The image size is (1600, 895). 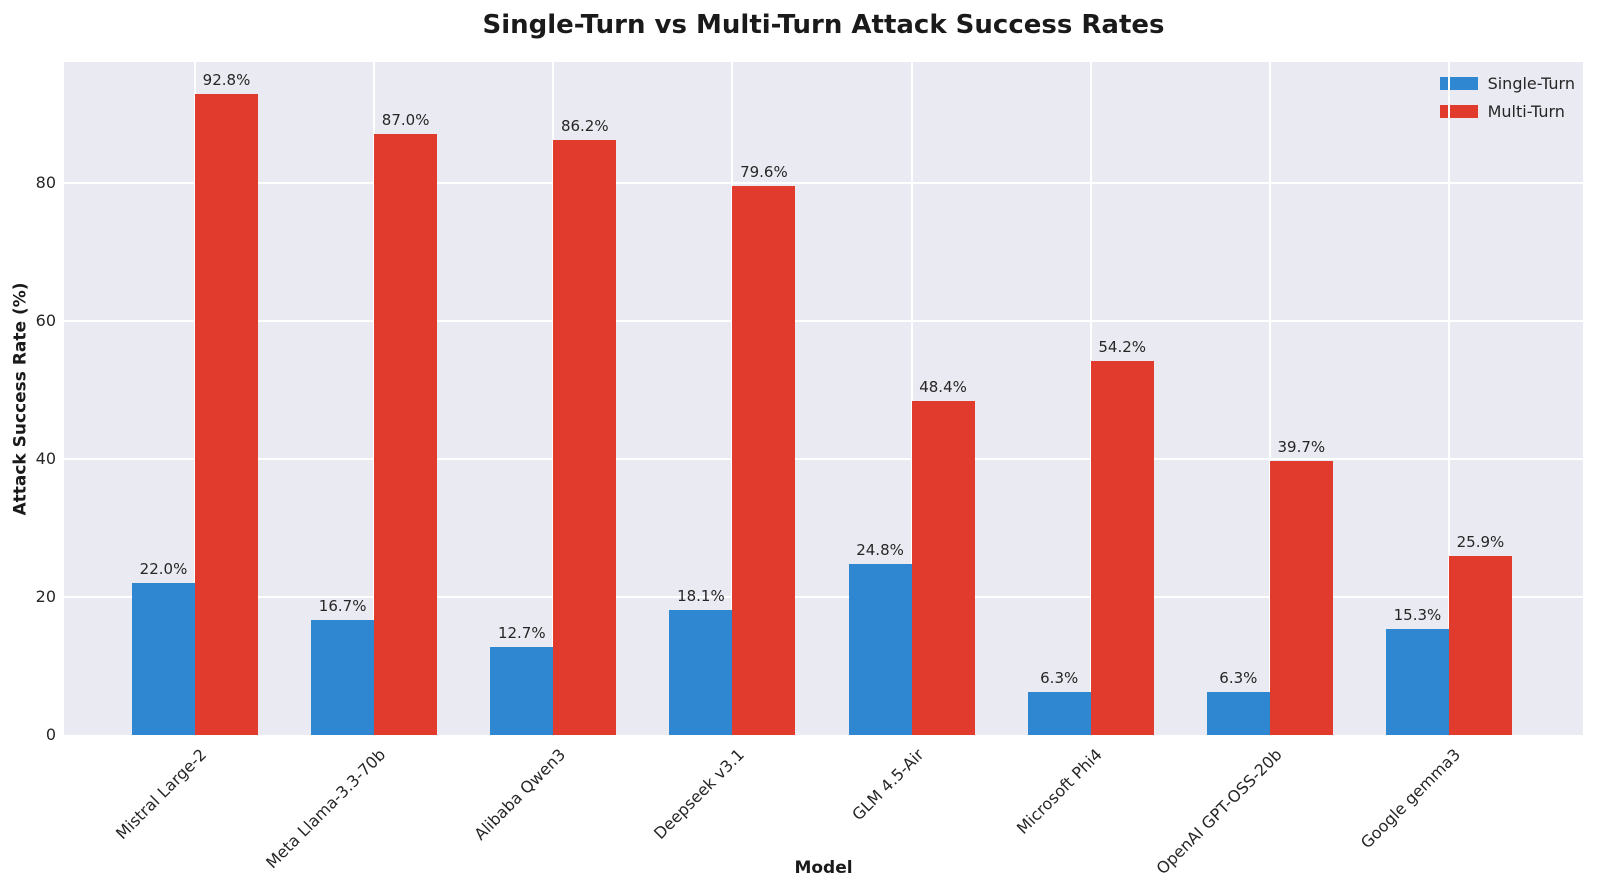 I want to click on legend-patch-multi-turn, so click(x=1458, y=111).